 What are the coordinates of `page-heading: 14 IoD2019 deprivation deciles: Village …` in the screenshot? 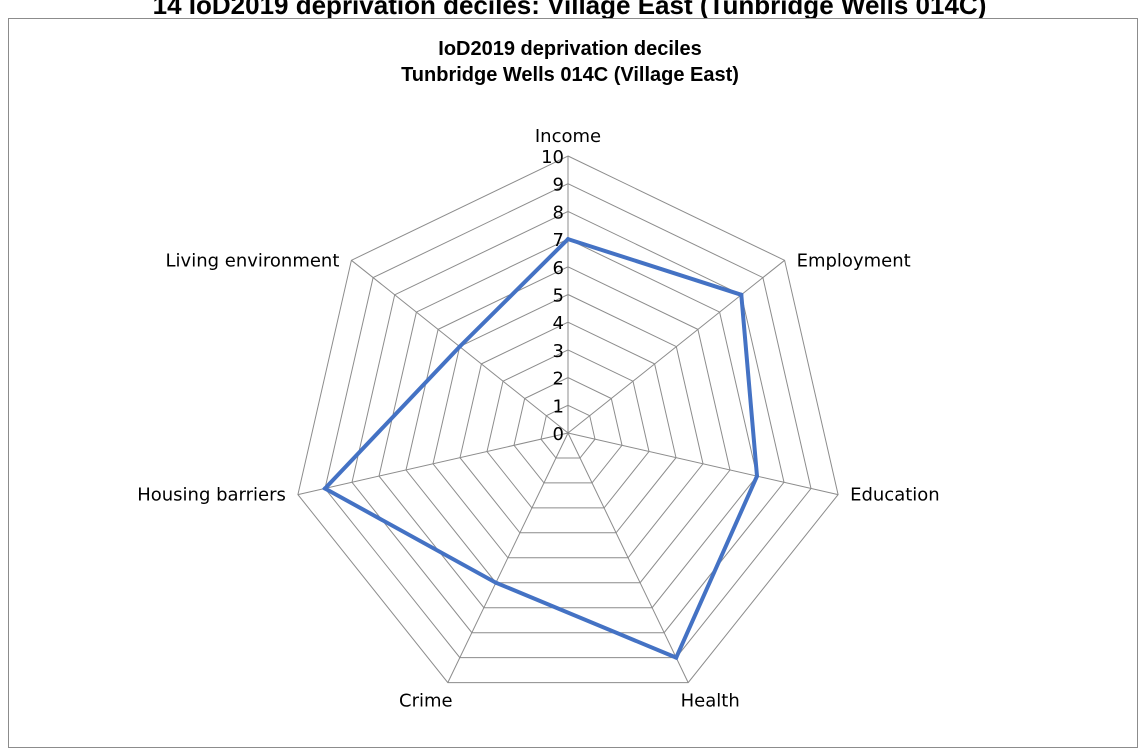 It's located at (569, 10).